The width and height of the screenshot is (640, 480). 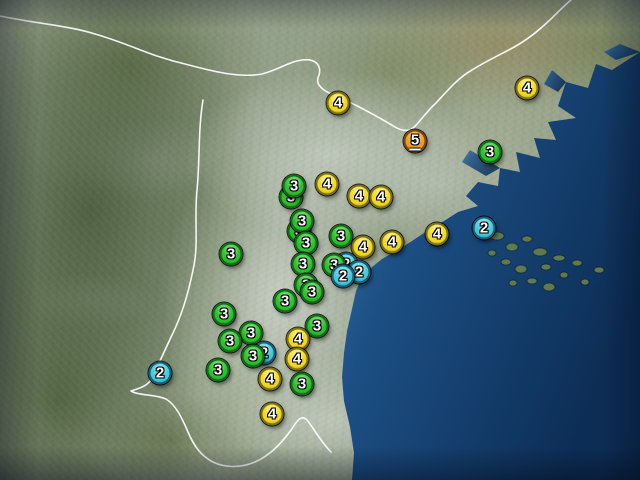 What do you see at coordinates (555, 81) in the screenshot?
I see `sea-inlet` at bounding box center [555, 81].